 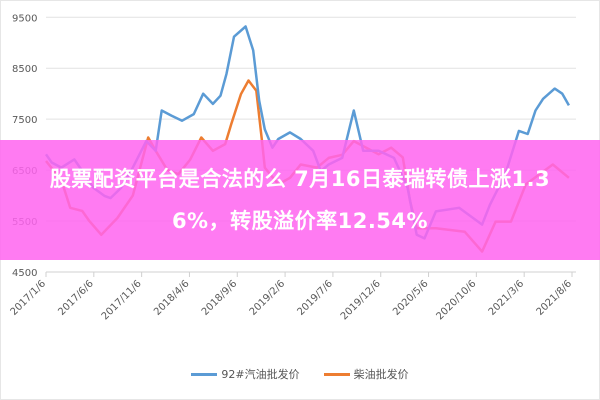 I want to click on legend-label-diesel: 柴油批发价, so click(x=381, y=374).